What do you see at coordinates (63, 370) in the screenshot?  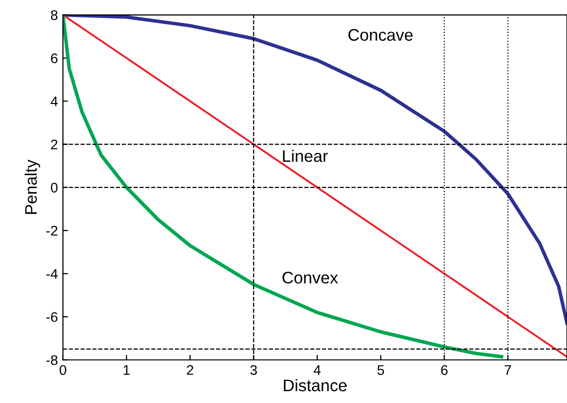 I see `x-tick-label: 0` at bounding box center [63, 370].